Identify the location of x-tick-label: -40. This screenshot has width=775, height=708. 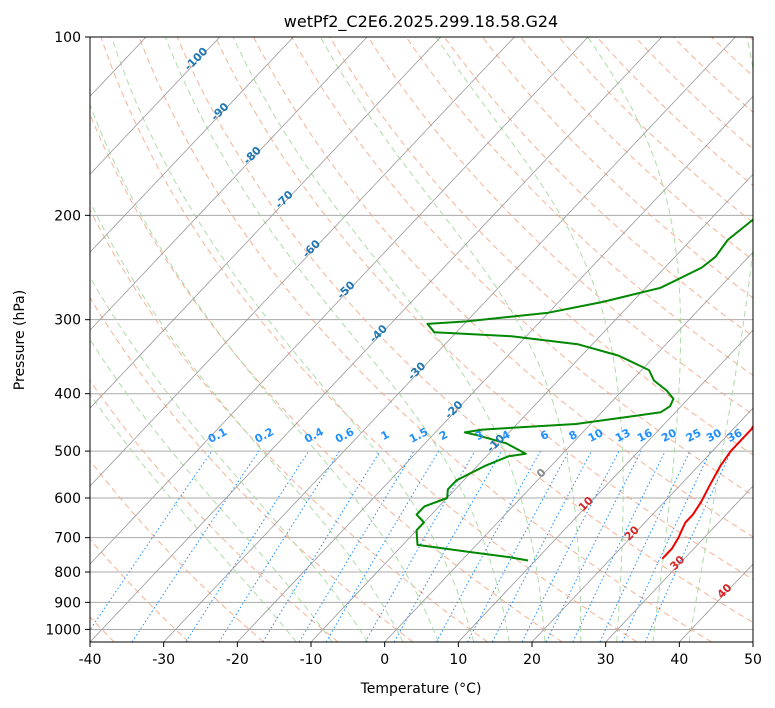
(90, 660).